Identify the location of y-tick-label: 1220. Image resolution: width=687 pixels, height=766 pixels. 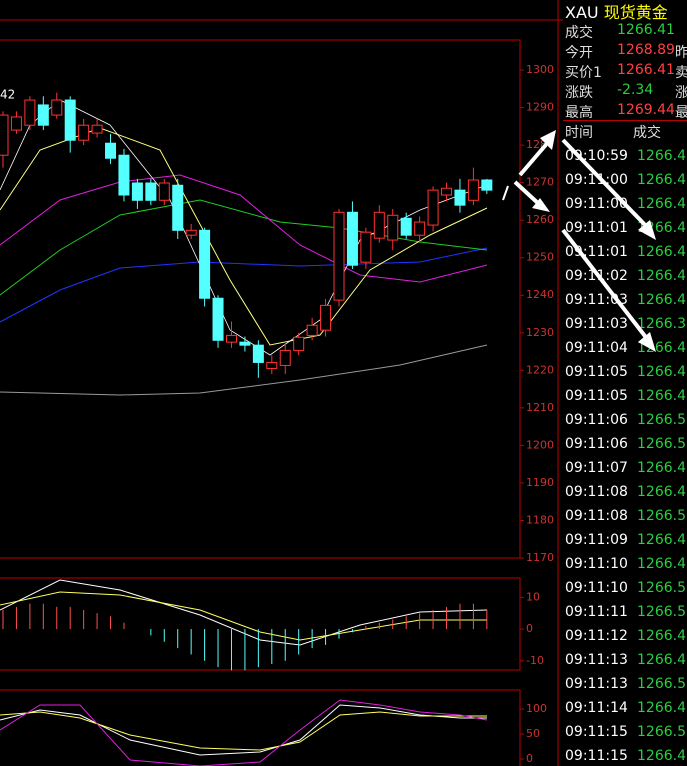
(540, 369).